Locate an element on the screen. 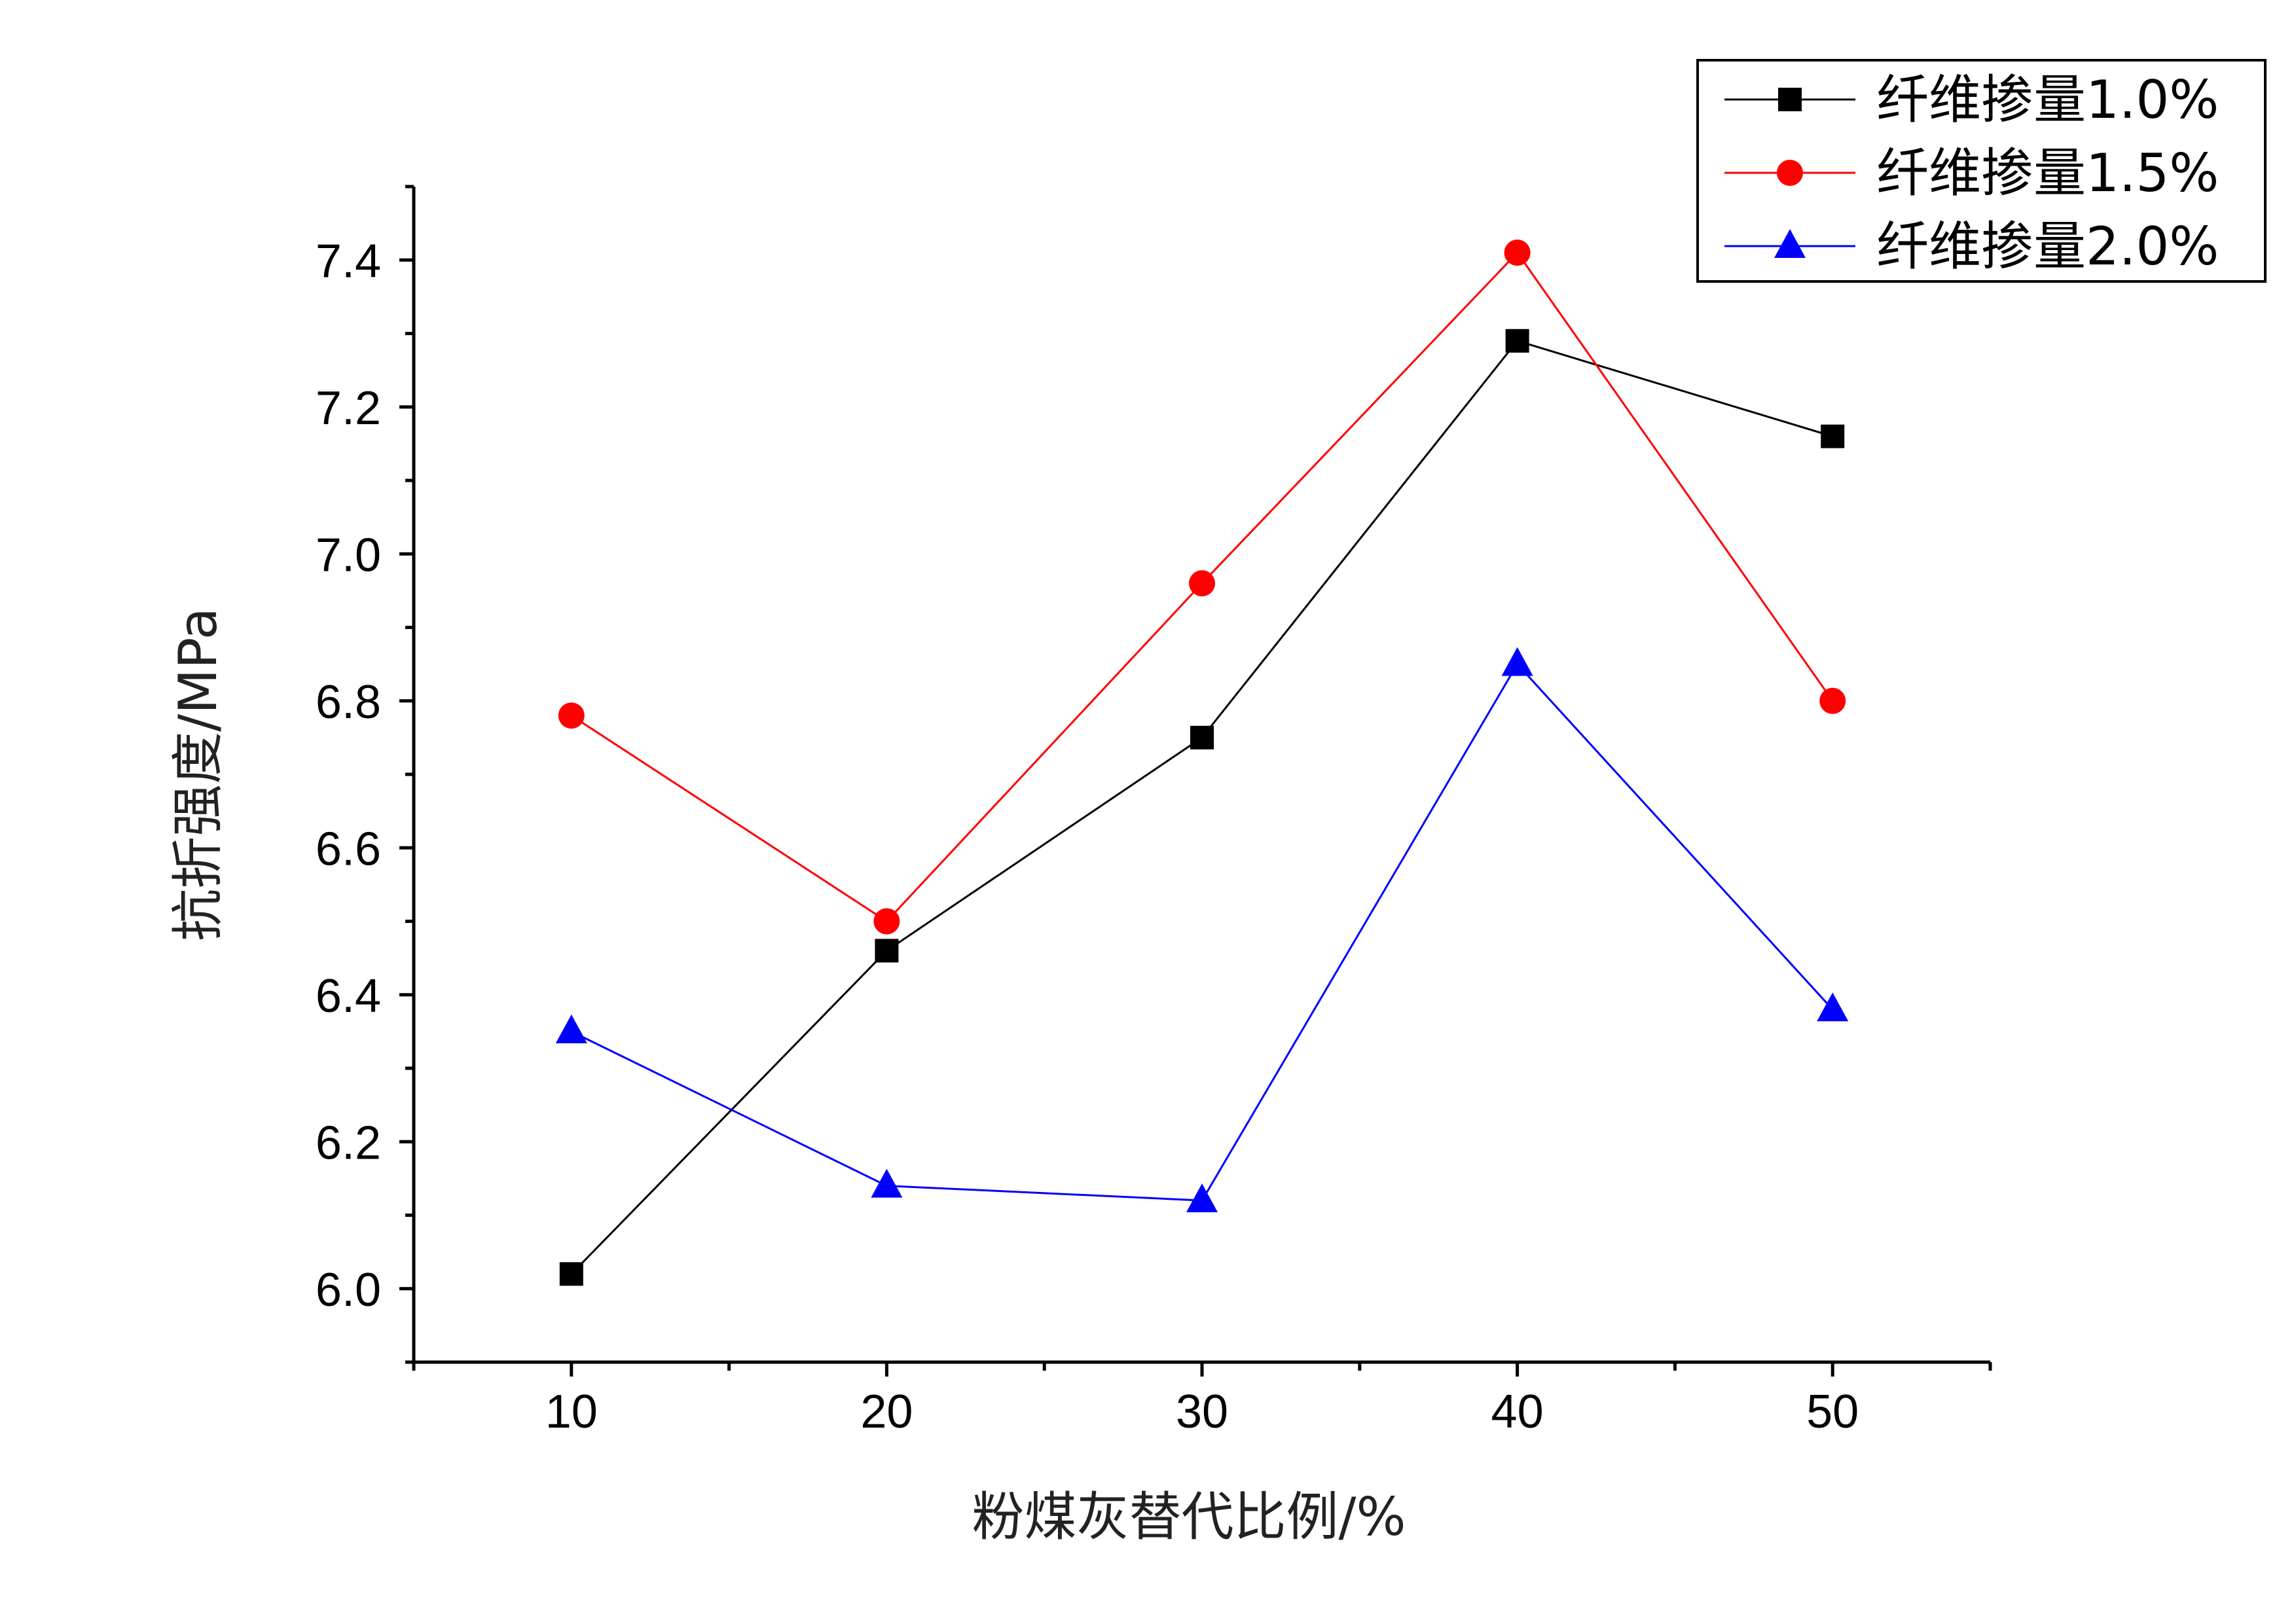 Image resolution: width=2296 pixels, height=1622 pixels. y-tick-label: 7.4 is located at coordinates (348, 261).